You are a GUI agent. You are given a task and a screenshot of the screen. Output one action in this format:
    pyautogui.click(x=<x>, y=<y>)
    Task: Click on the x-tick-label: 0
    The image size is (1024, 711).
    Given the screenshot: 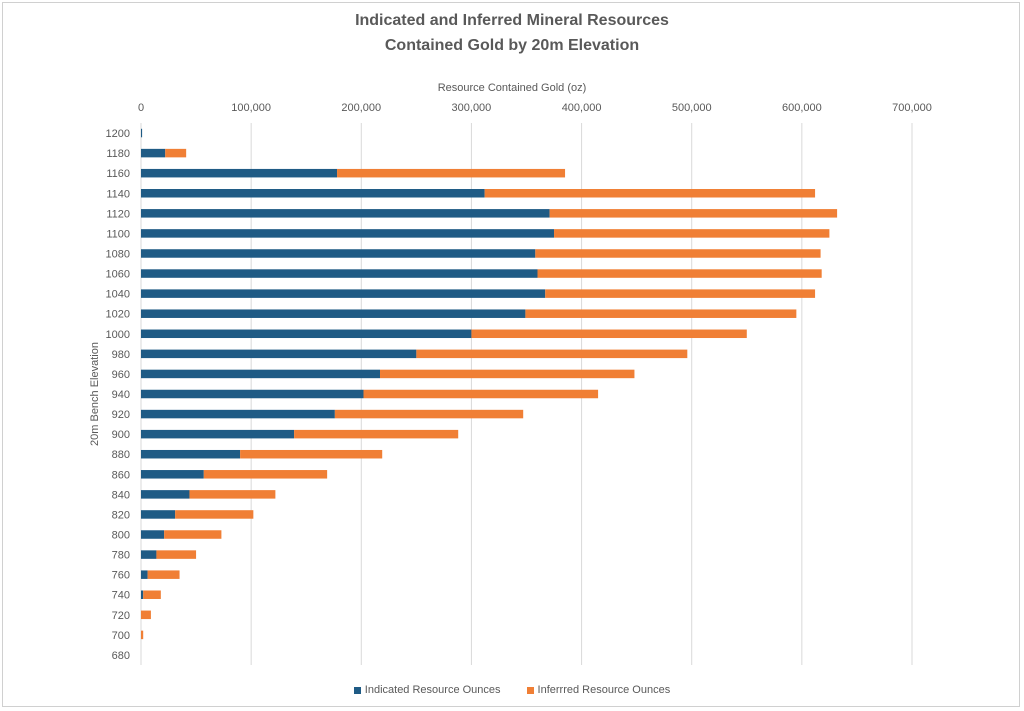 What is the action you would take?
    pyautogui.click(x=141, y=108)
    